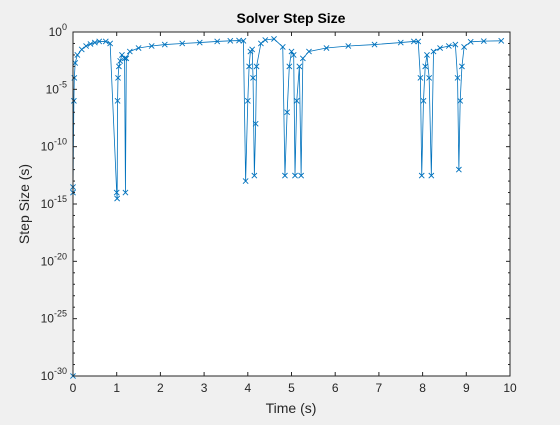 This screenshot has height=425, width=560. What do you see at coordinates (204, 388) in the screenshot?
I see `x-tick-label: 3` at bounding box center [204, 388].